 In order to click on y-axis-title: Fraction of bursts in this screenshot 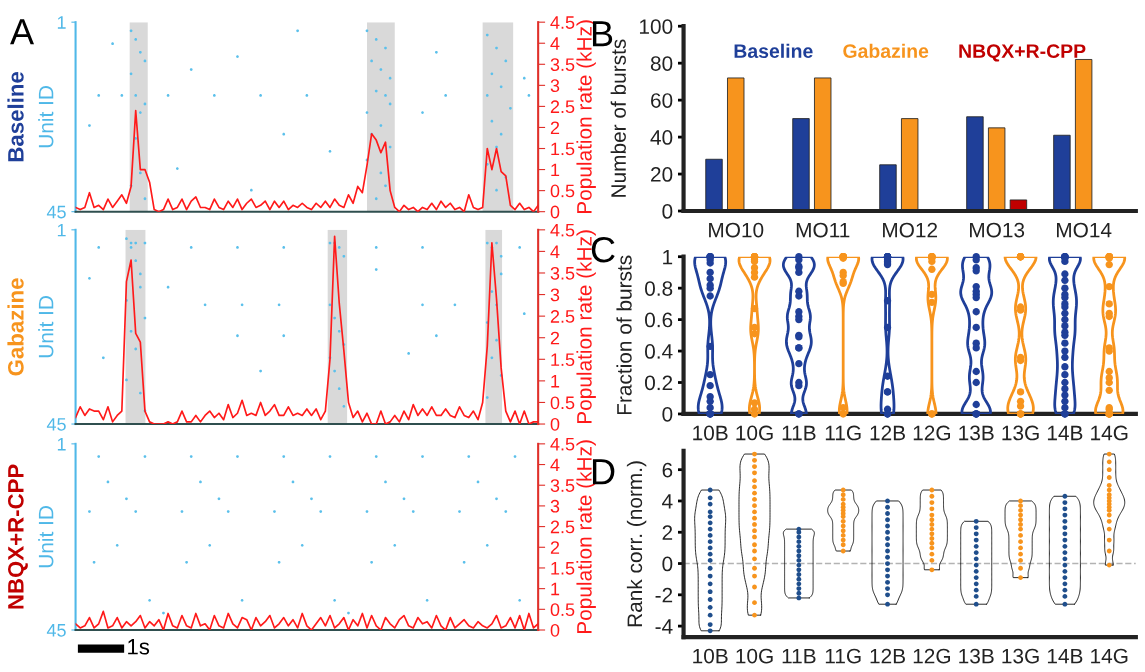, I will do `click(624, 335)`.